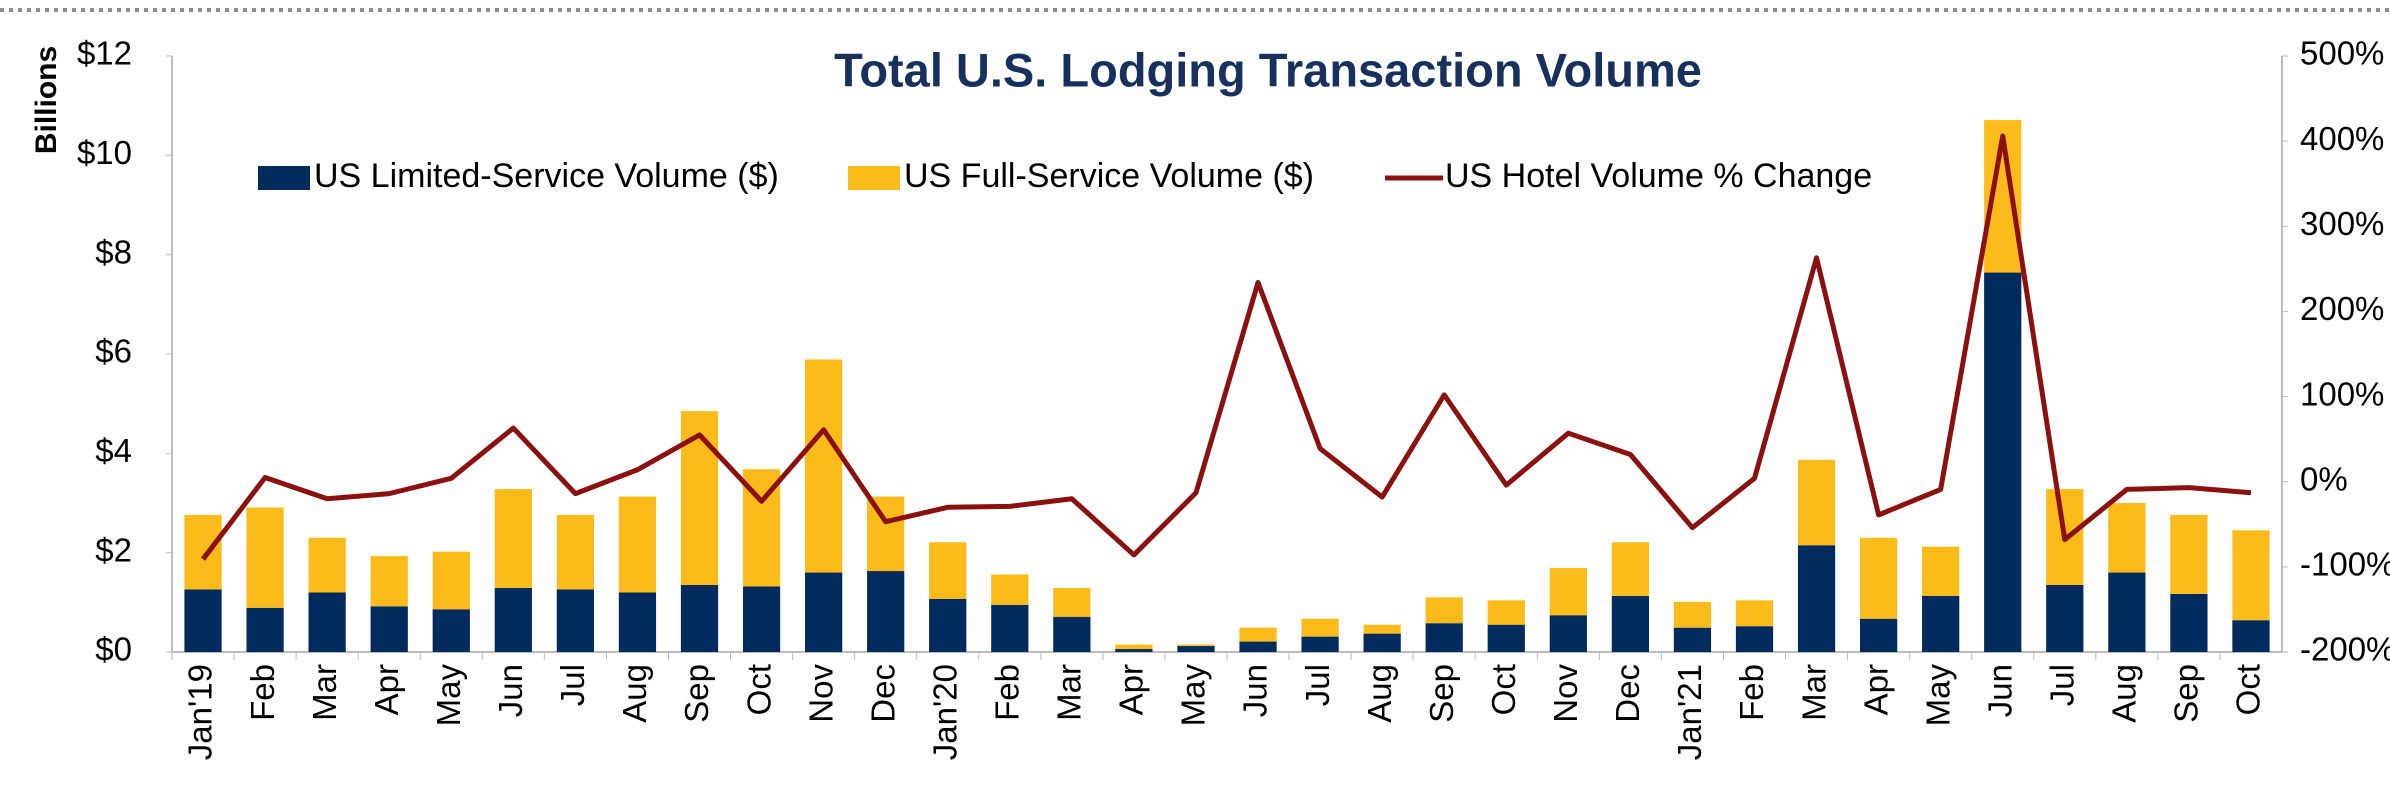 The image size is (2390, 808). What do you see at coordinates (113, 549) in the screenshot?
I see `y-tick-label: $2` at bounding box center [113, 549].